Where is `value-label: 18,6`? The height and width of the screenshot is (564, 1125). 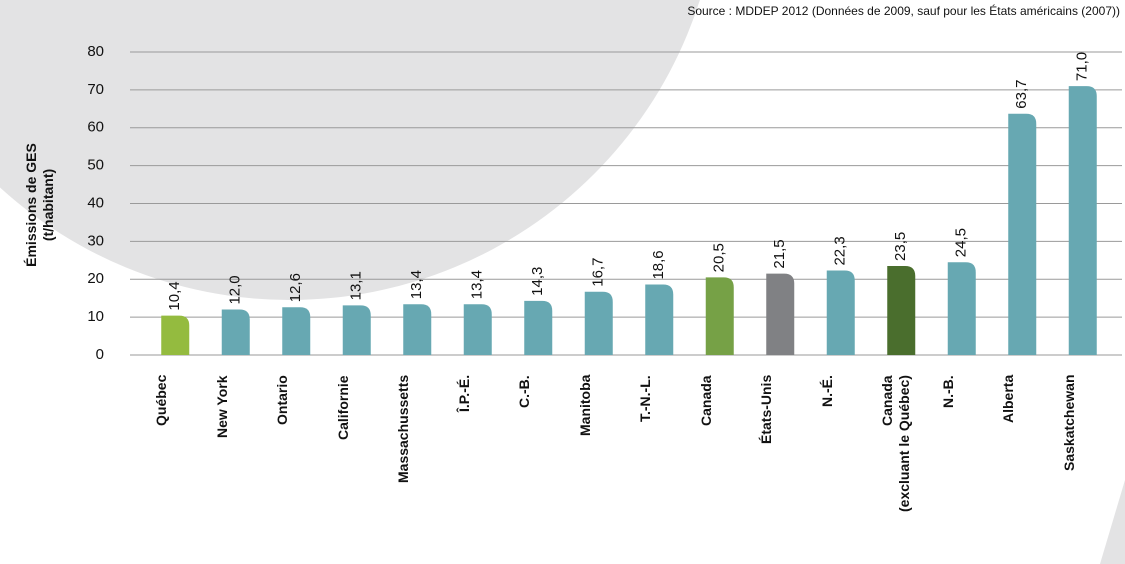 value-label: 18,6 is located at coordinates (658, 264).